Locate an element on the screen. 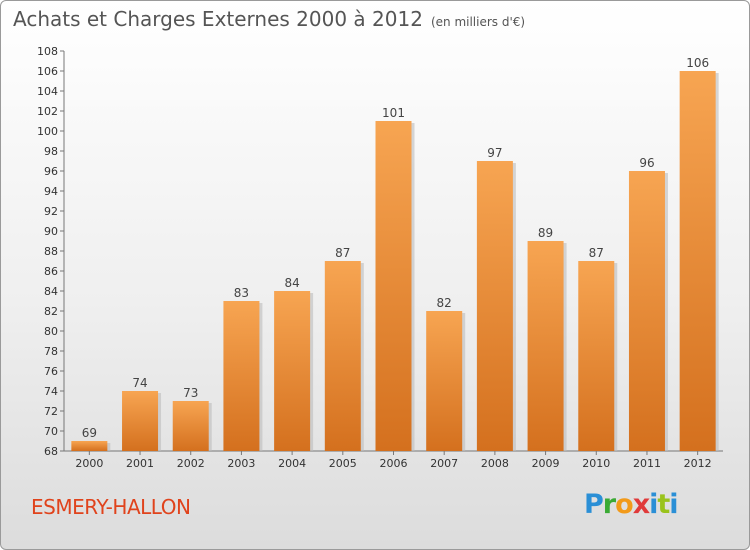 This screenshot has height=550, width=750. y-tick-label: 88 is located at coordinates (51, 251).